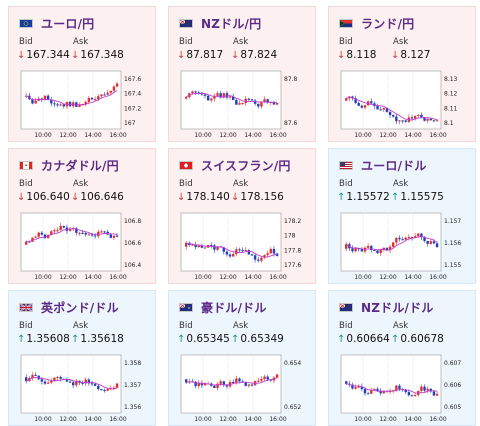 This screenshot has height=426, width=480. I want to click on price-chart: 8.13 8.12 8.11 8.1 10:00 12:00 14:00 16:00, so click(403, 104).